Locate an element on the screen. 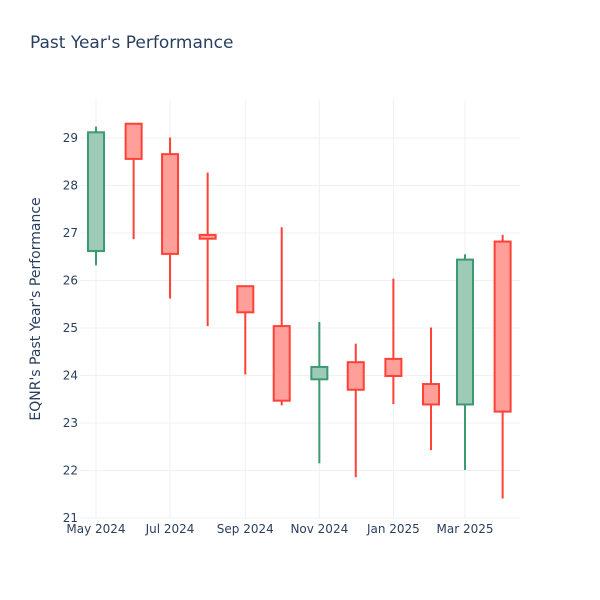 This screenshot has height=600, width=600. y-tick-label: 29 is located at coordinates (70, 138).